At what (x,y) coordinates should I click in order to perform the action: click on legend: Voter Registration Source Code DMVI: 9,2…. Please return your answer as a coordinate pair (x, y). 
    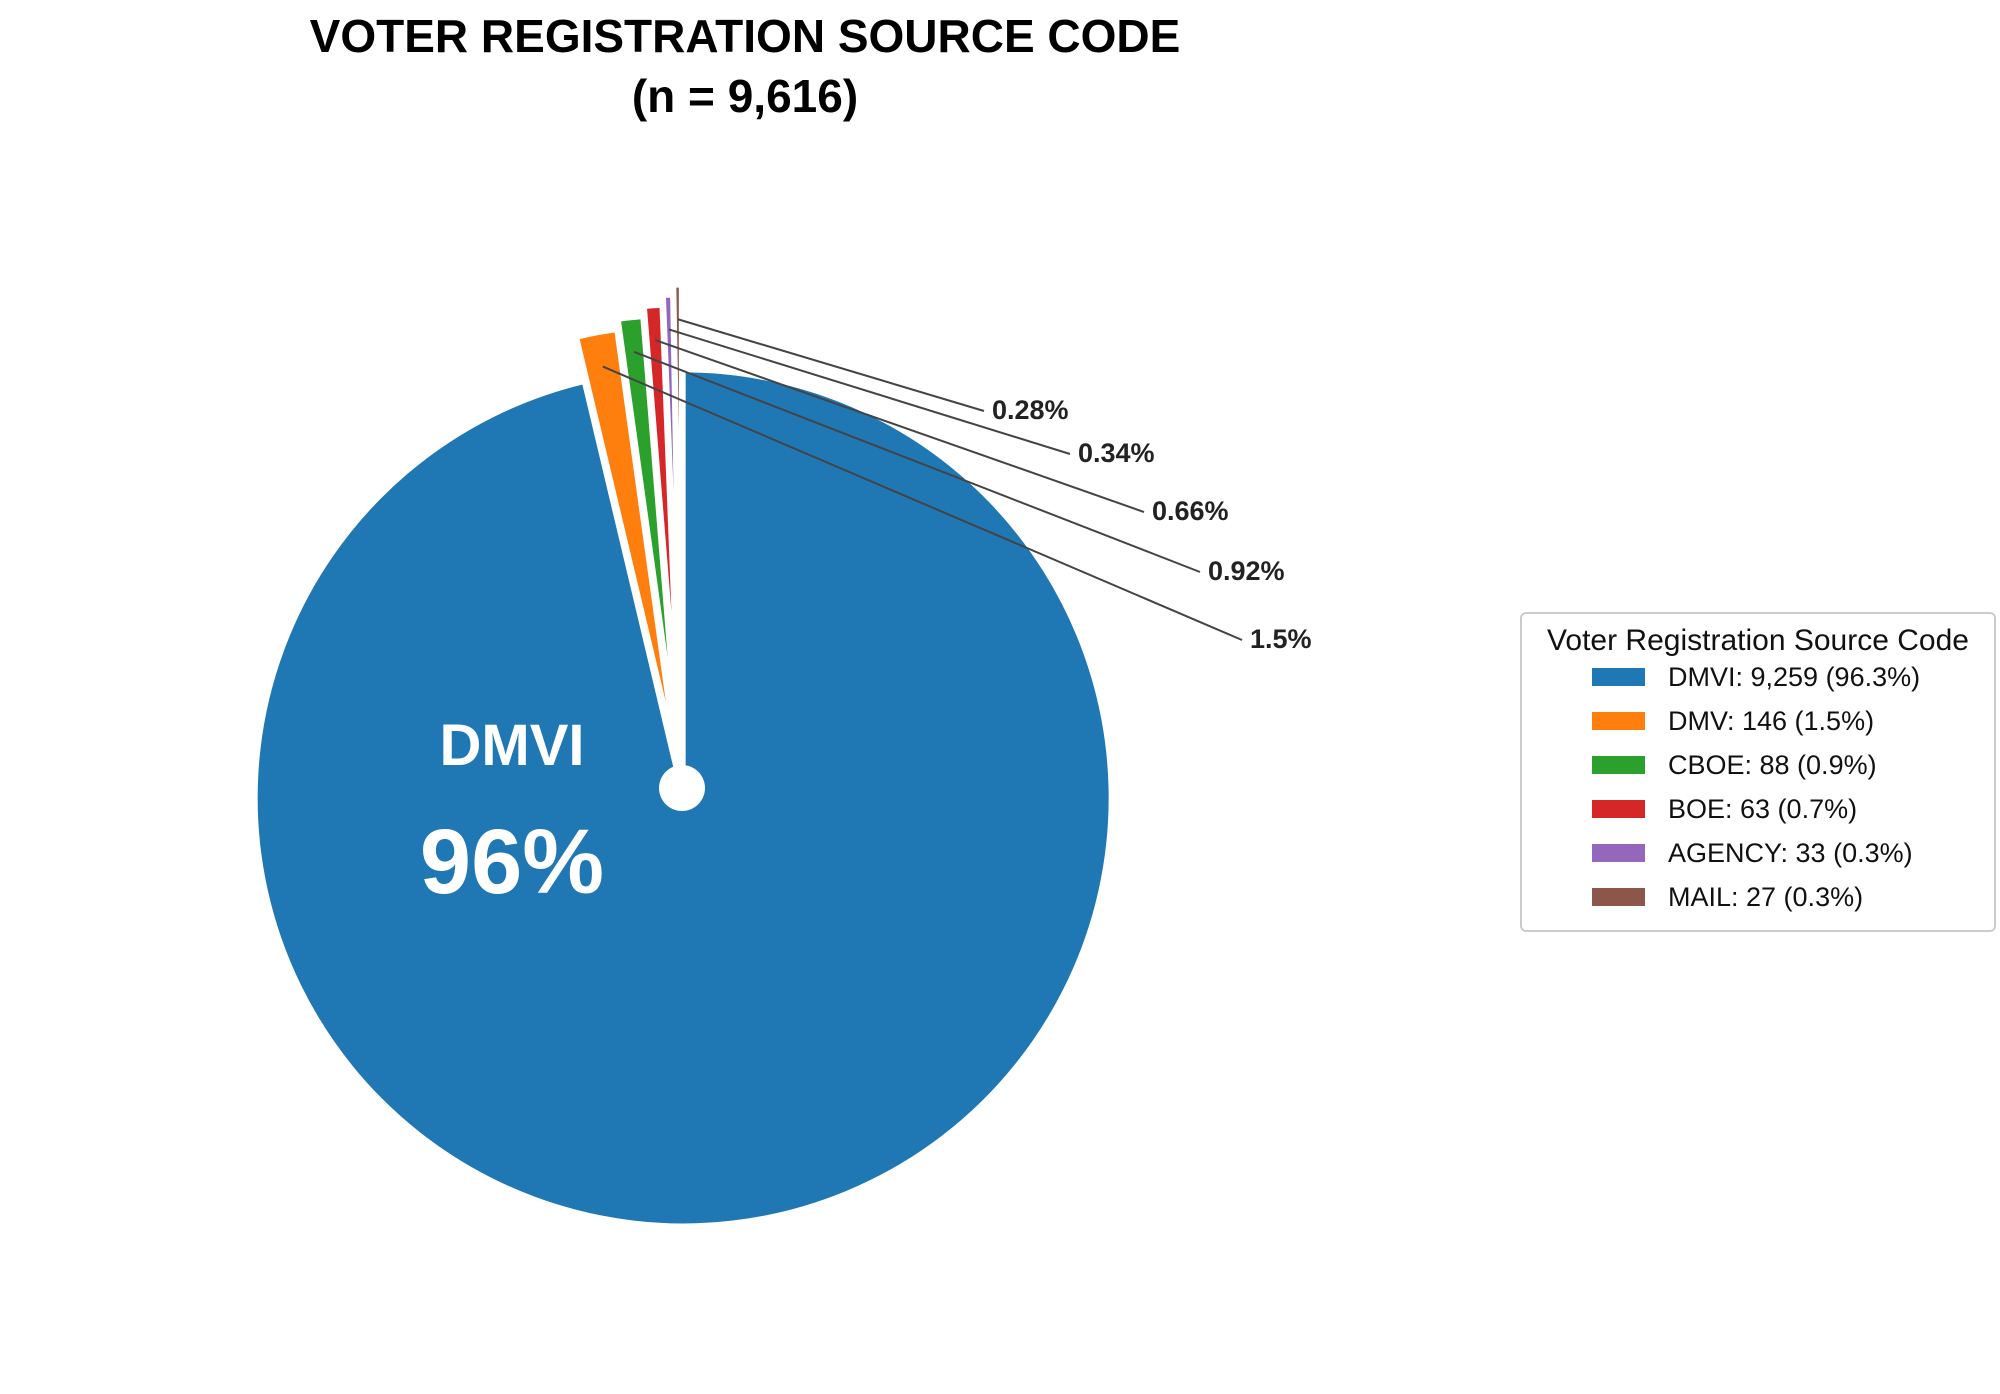
    Looking at the image, I should click on (1758, 772).